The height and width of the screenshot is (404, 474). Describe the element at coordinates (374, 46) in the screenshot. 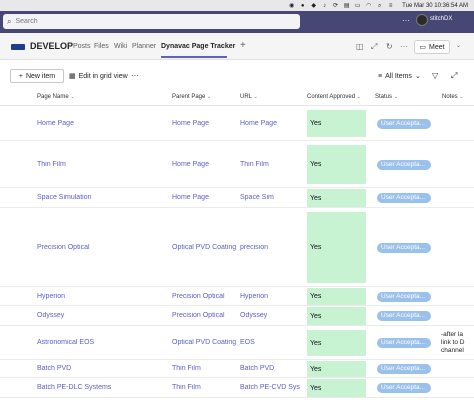

I see `expand-icon: ⤢` at that location.